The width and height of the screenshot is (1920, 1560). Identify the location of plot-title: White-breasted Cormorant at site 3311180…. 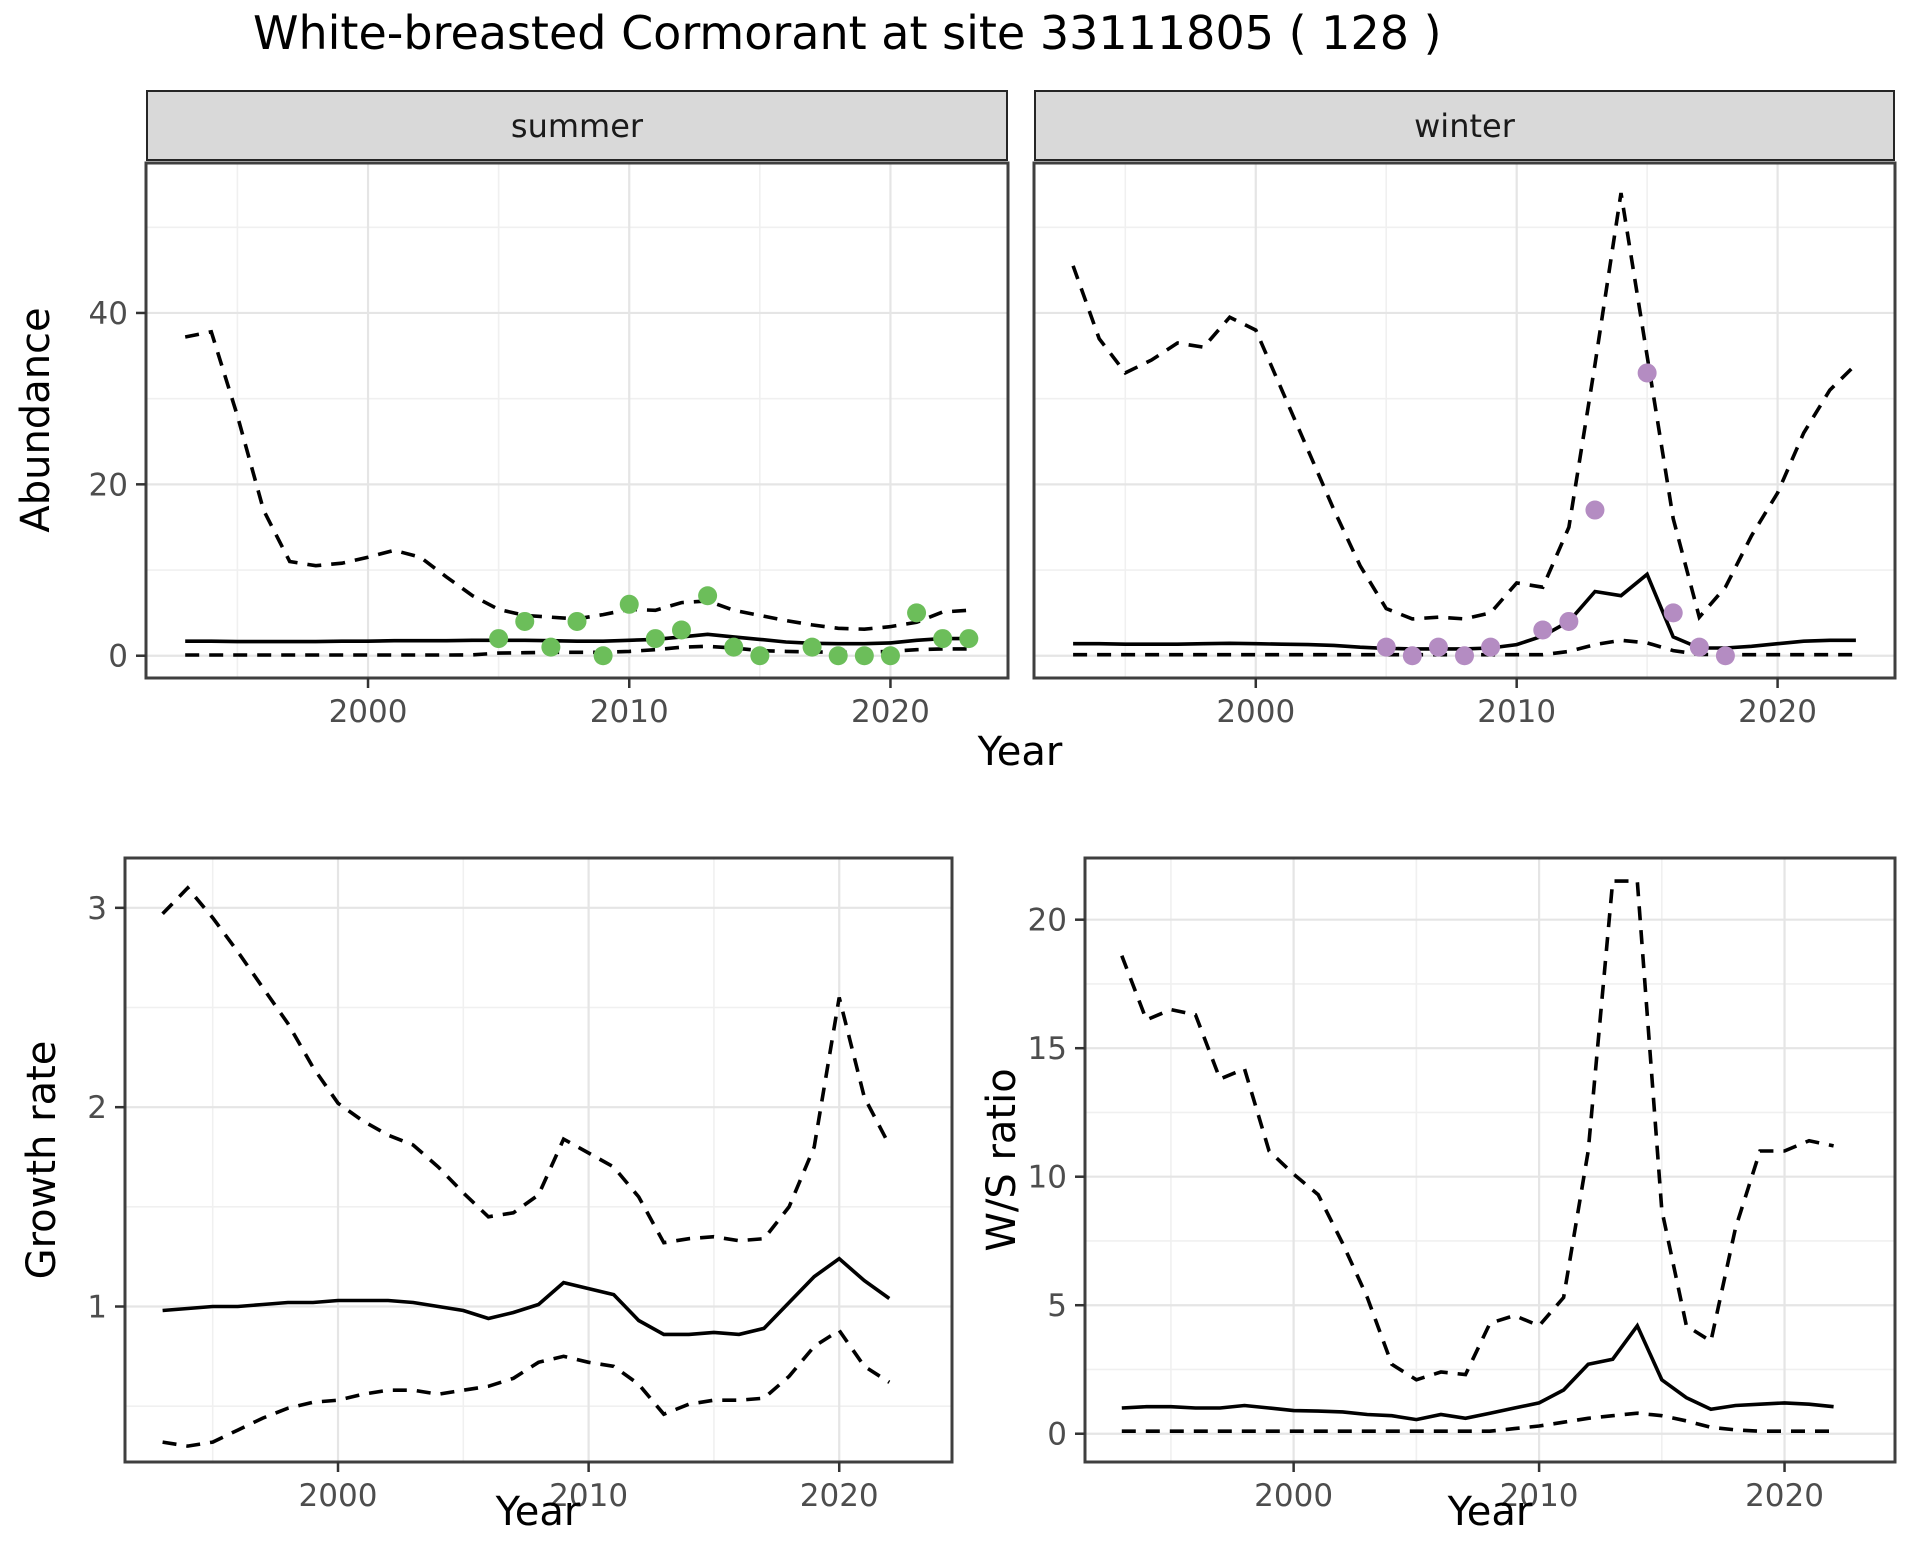
(847, 33).